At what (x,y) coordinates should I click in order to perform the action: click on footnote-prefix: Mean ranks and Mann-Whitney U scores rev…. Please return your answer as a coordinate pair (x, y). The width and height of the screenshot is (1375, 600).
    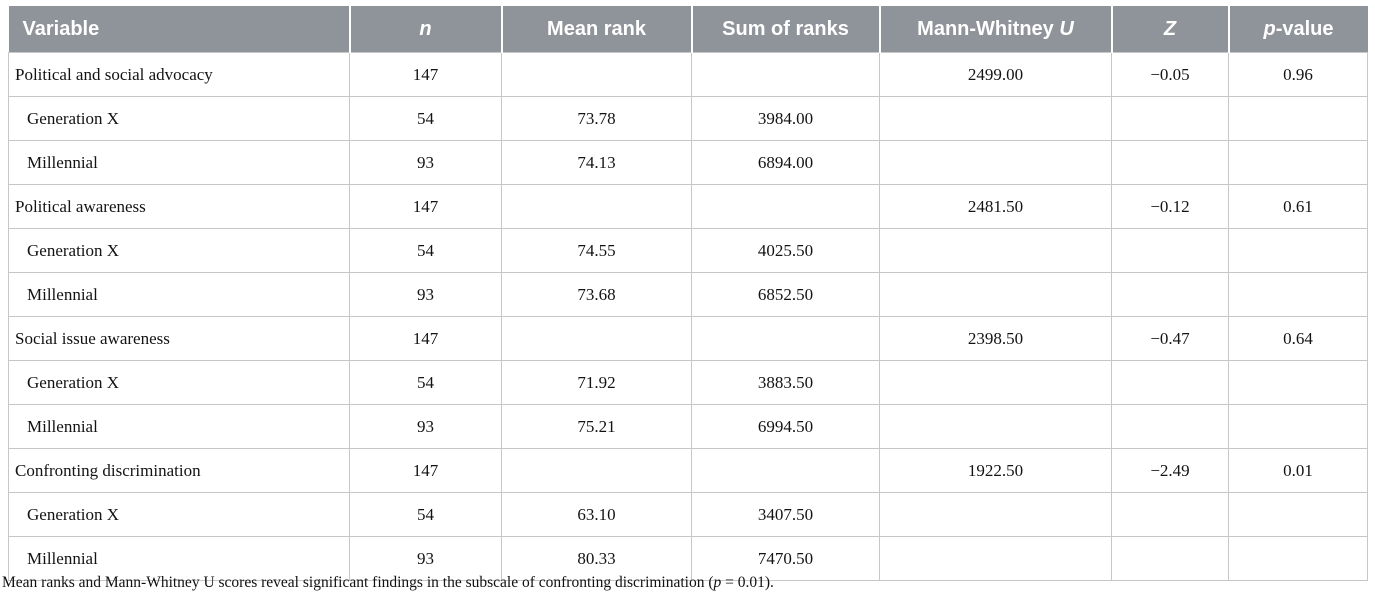
    Looking at the image, I should click on (358, 582).